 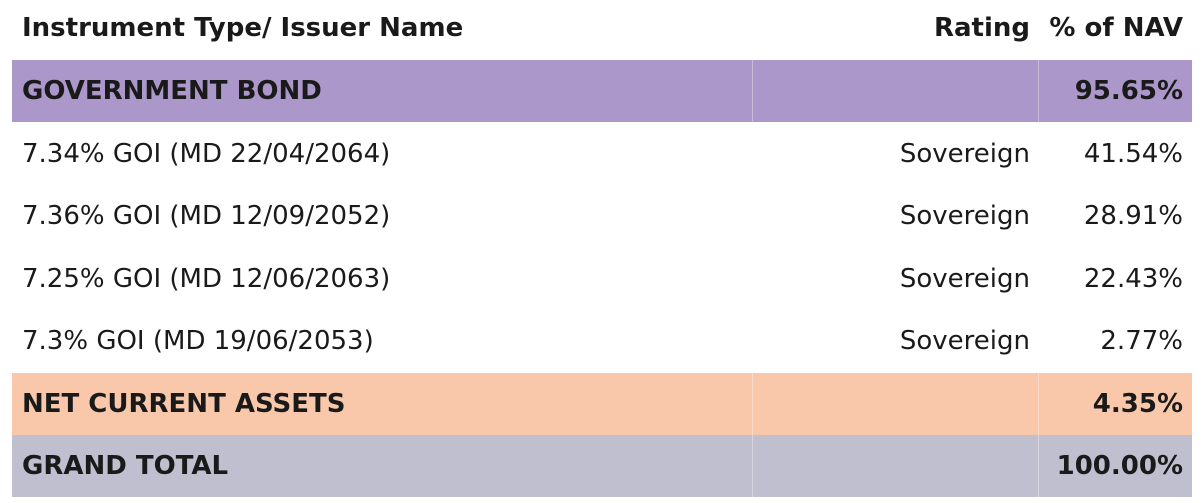 I want to click on total-row: GRAND TOTAL 100.00%, so click(x=602, y=466).